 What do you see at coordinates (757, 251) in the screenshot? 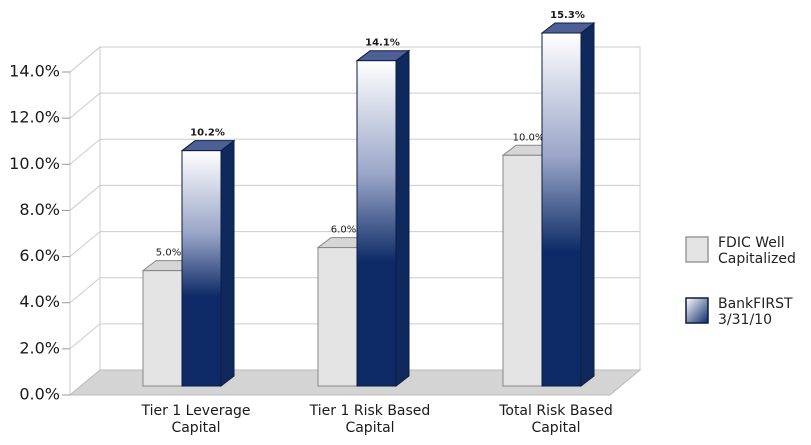
I see `legend-label: FDIC Well Capitalized` at bounding box center [757, 251].